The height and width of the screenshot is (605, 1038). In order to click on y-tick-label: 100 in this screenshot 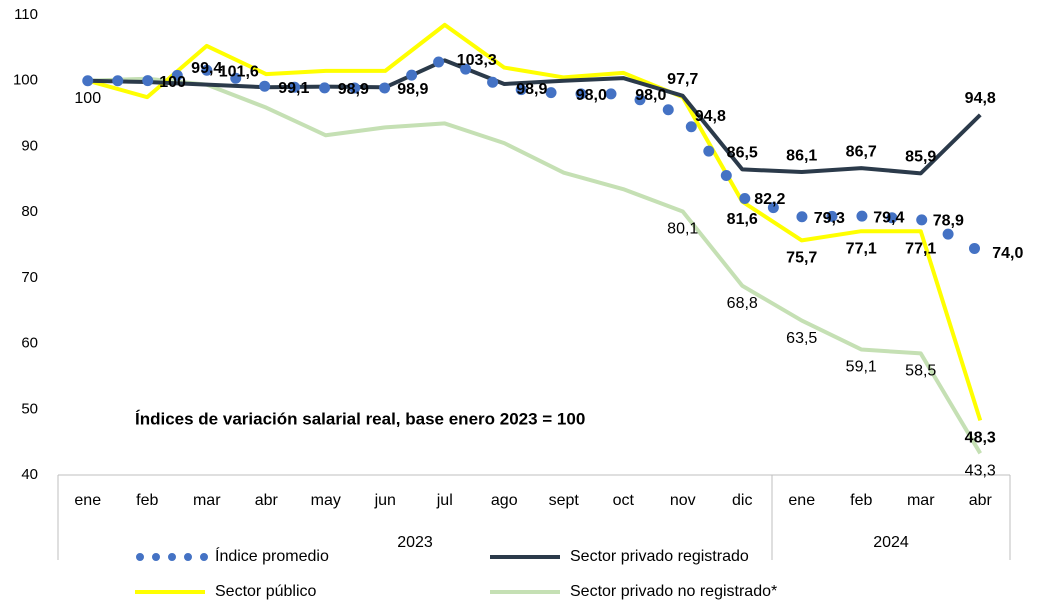, I will do `click(25, 80)`.